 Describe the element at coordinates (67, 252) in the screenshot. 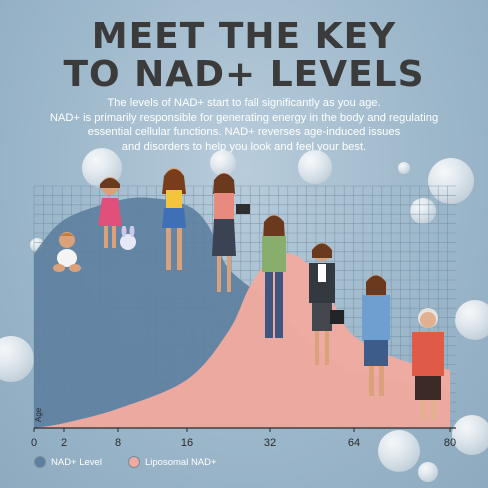

I see `baby-figure` at that location.